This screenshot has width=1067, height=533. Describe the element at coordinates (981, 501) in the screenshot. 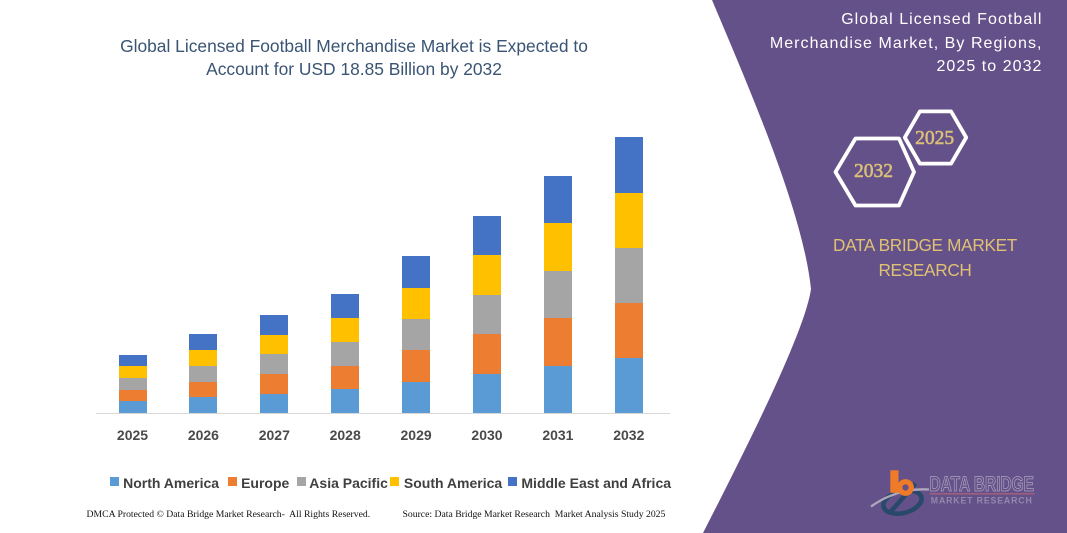

I see `svg-text: MARKET RESEARCH` at that location.